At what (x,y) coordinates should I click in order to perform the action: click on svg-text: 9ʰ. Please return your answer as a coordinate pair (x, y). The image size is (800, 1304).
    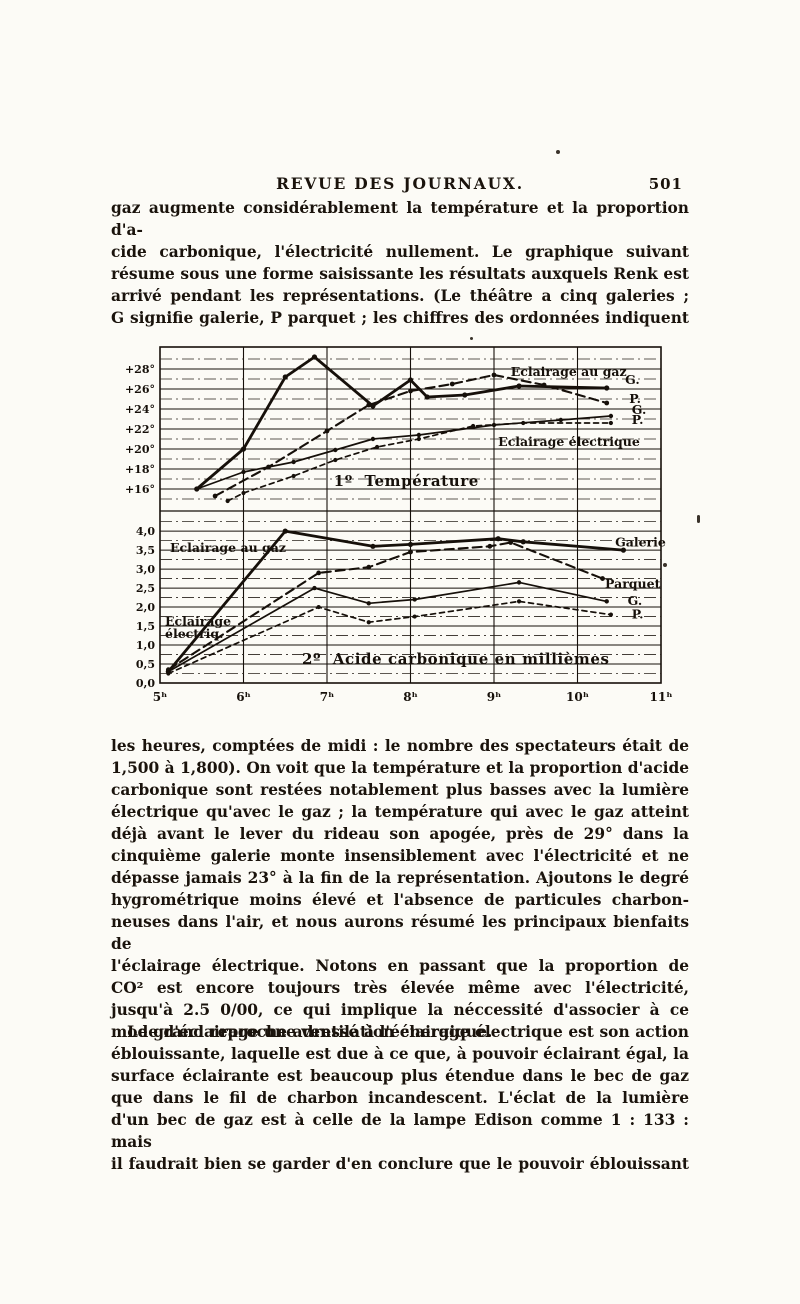
    Looking at the image, I should click on (494, 697).